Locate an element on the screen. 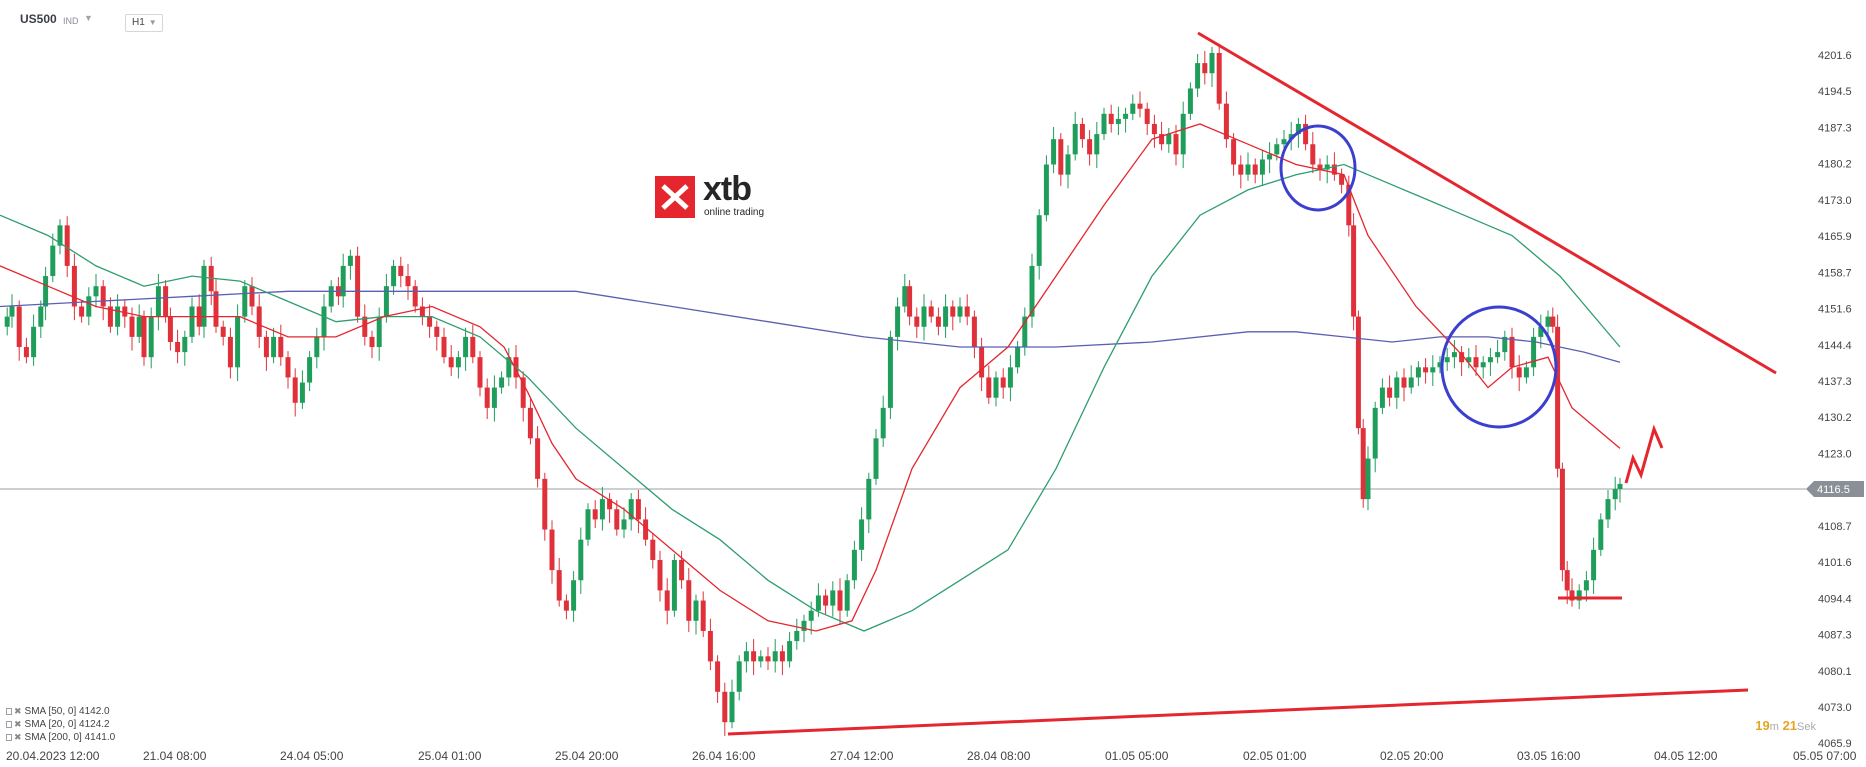 Image resolution: width=1866 pixels, height=767 pixels. x-tick-label: 21.04 08:00 is located at coordinates (175, 756).